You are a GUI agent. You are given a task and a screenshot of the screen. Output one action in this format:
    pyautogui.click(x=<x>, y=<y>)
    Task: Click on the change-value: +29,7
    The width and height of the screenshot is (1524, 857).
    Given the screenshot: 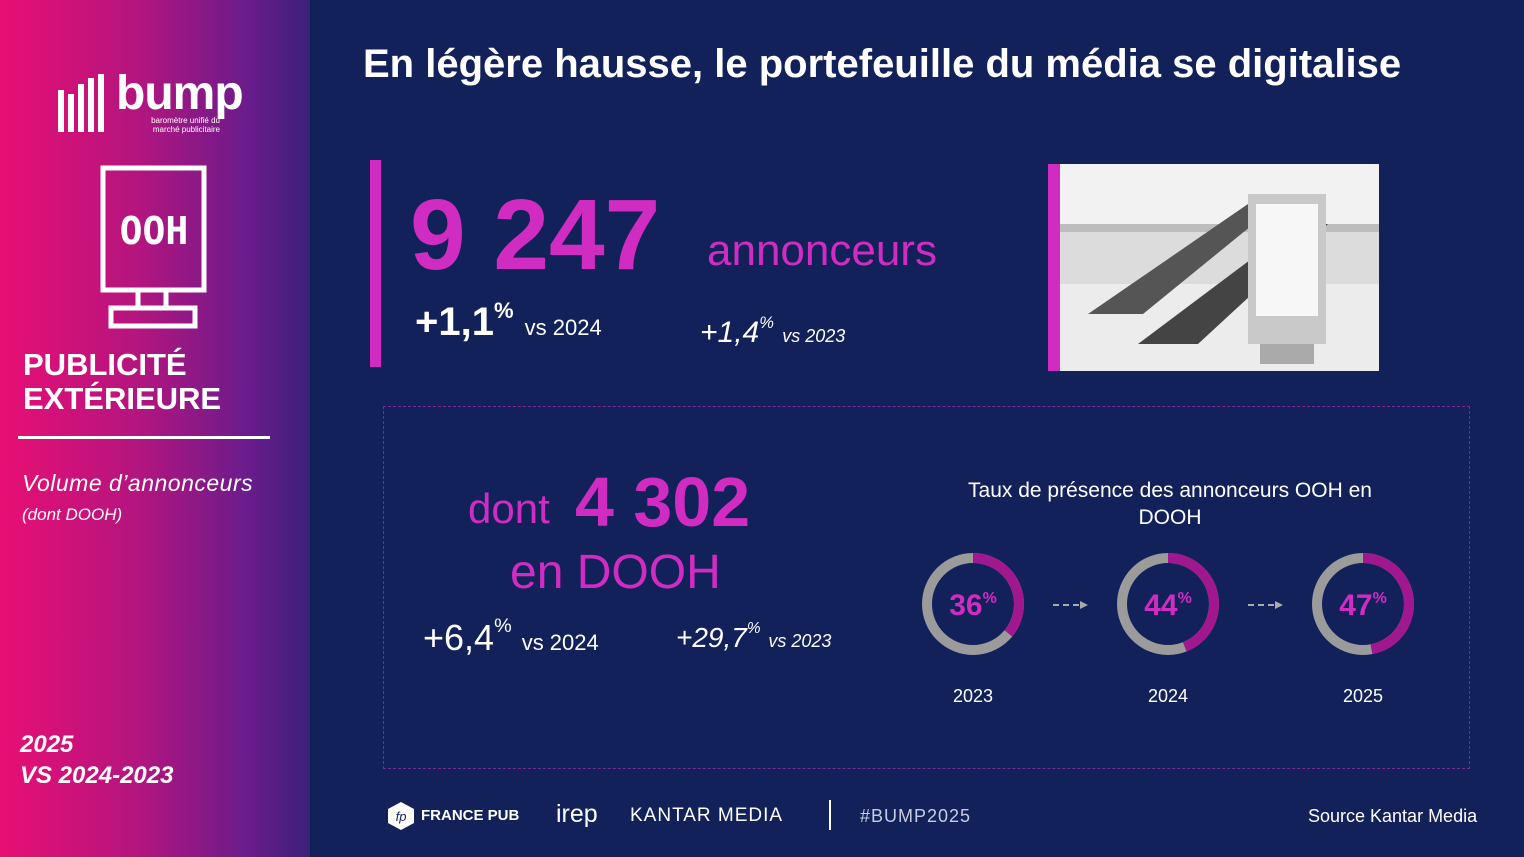 What is the action you would take?
    pyautogui.click(x=711, y=637)
    